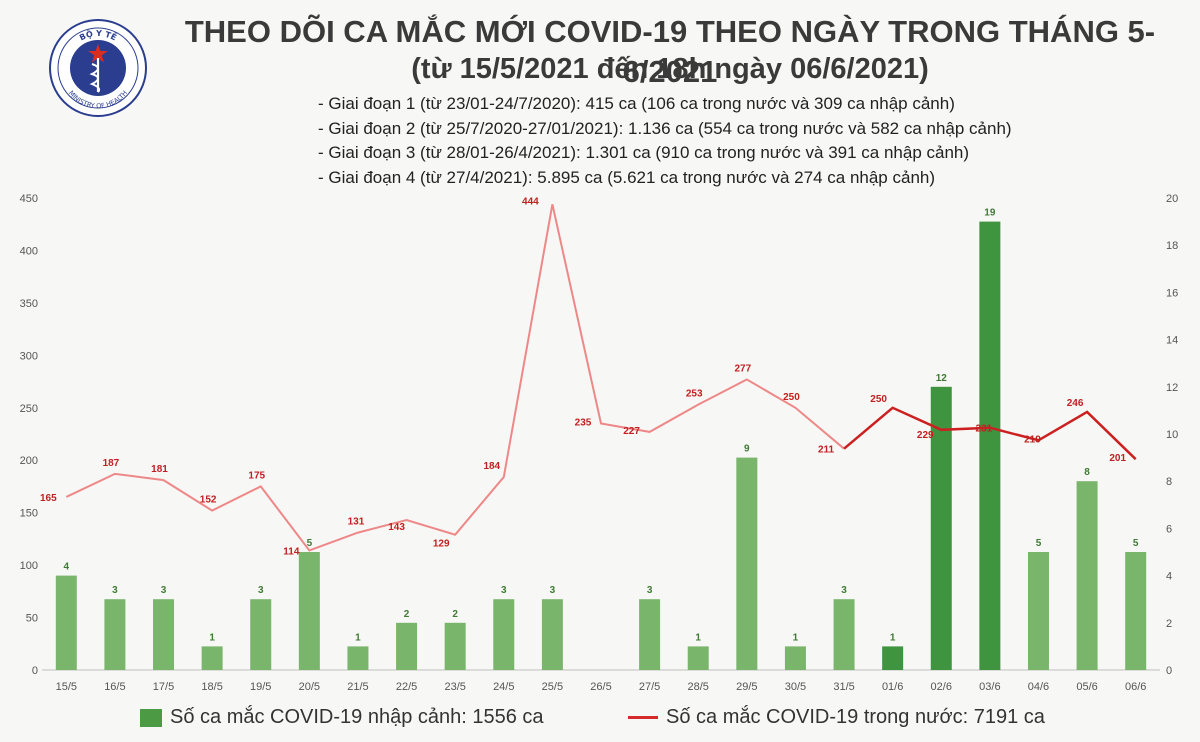 This screenshot has height=742, width=1200. What do you see at coordinates (208, 500) in the screenshot?
I see `domestic-cases-data-label: 152` at bounding box center [208, 500].